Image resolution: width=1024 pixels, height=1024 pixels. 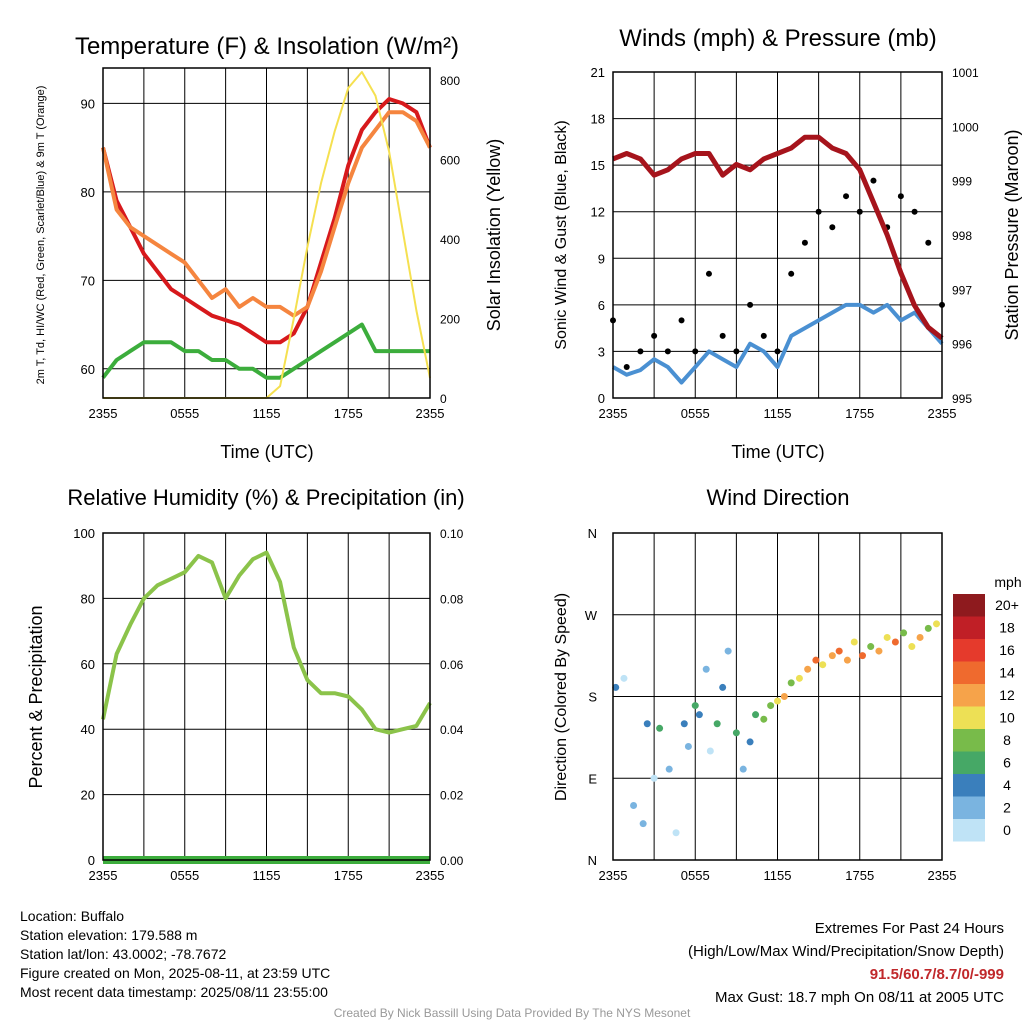 I want to click on wind-series-pressure, so click(x=778, y=237).